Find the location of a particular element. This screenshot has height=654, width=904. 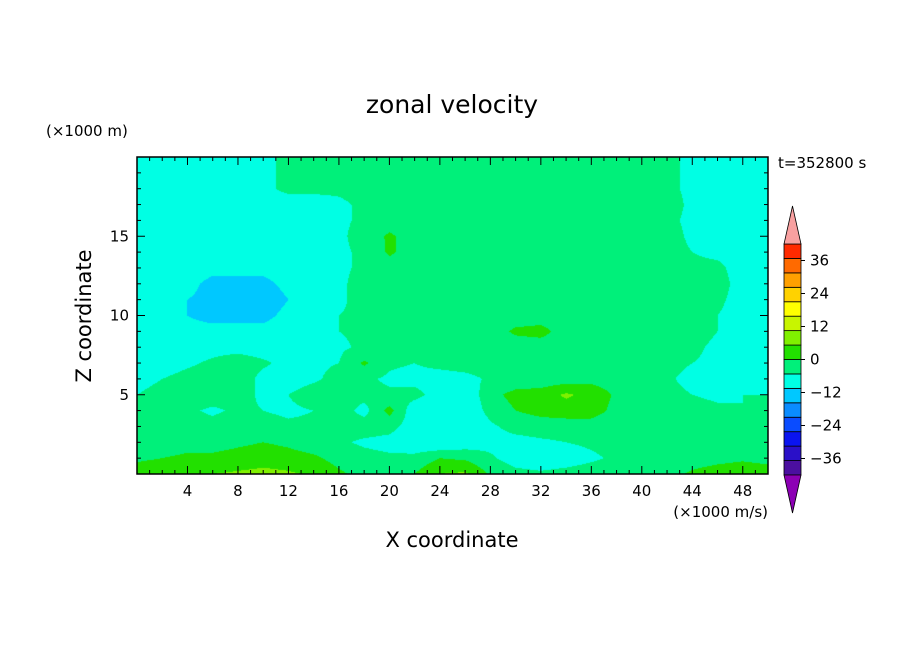

x-axis-unit: (×1000 m/s) is located at coordinates (720, 512).